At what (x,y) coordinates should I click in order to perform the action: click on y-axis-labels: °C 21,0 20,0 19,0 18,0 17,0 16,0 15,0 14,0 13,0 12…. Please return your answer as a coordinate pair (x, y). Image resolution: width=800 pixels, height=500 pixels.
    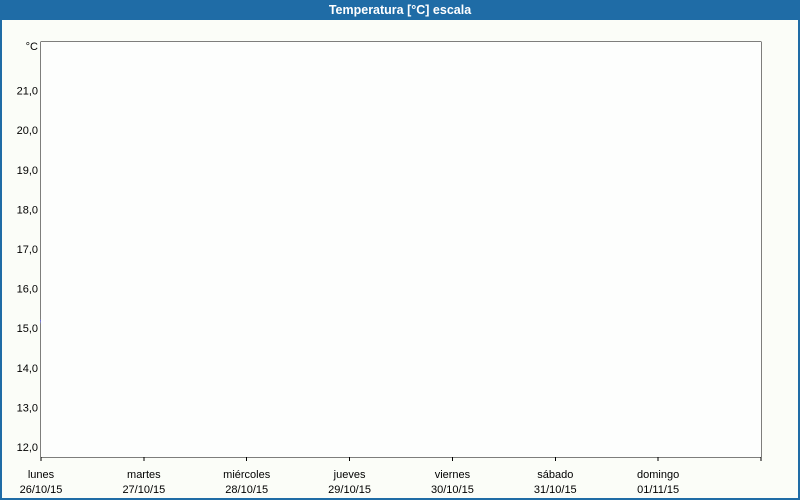
    Looking at the image, I should click on (27, 247).